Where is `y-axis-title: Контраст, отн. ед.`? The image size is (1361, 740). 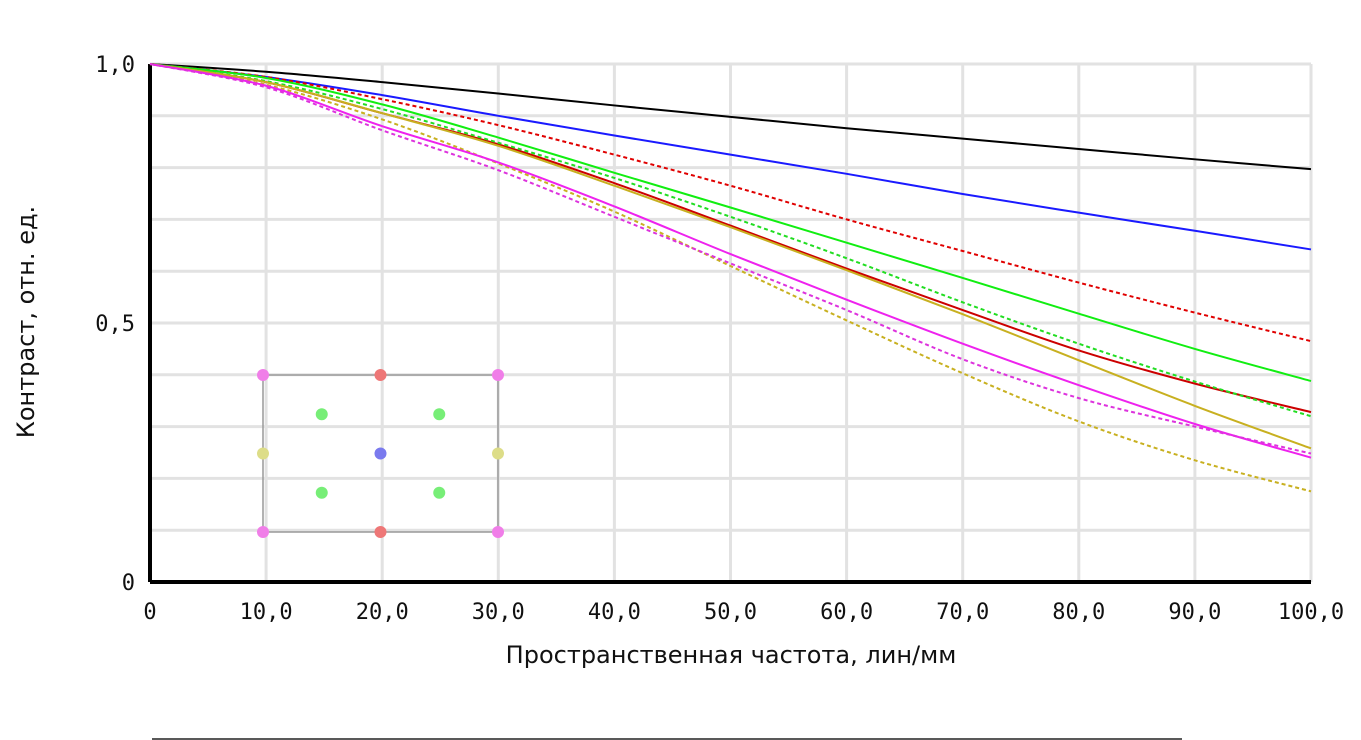
y-axis-title: Контраст, отн. ед. is located at coordinates (26, 322).